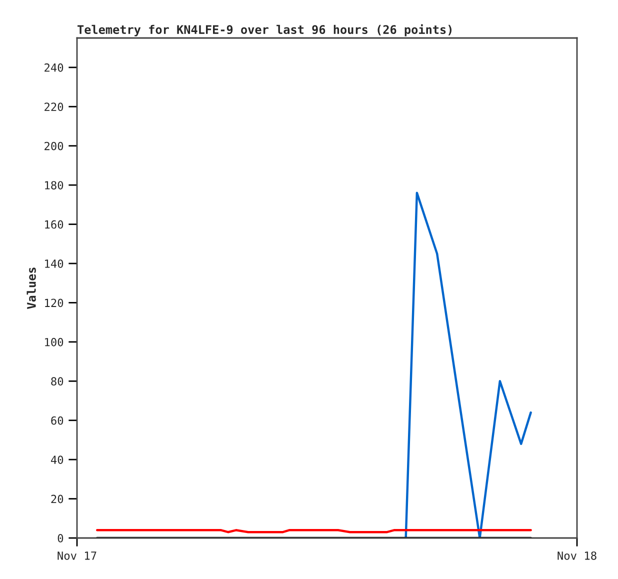 The height and width of the screenshot is (579, 618). I want to click on y-axis-title: Values, so click(31, 288).